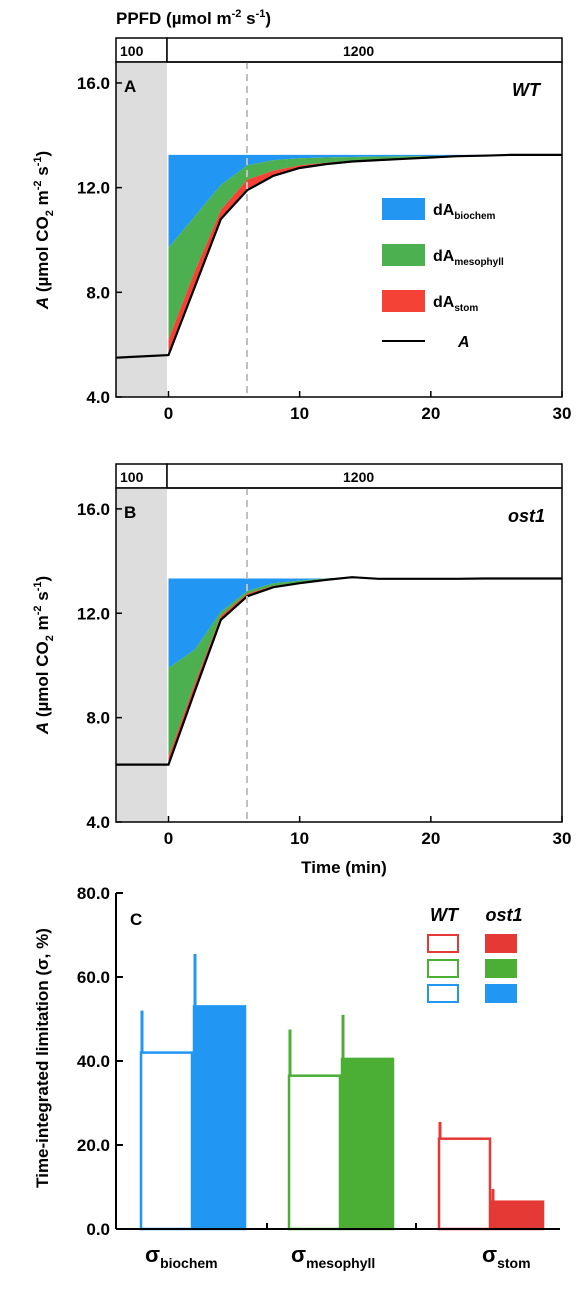 Image resolution: width=580 pixels, height=1314 pixels. What do you see at coordinates (444, 256) in the screenshot?
I see `legend-prefix-mesophyll: dA` at bounding box center [444, 256].